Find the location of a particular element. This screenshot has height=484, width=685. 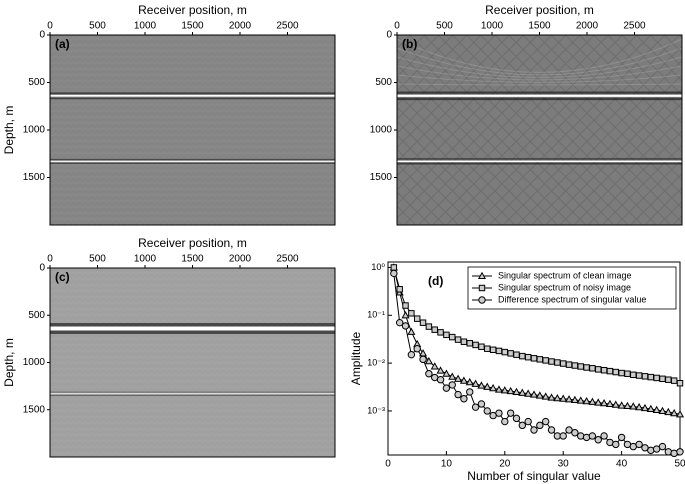

y-tick-label: 10⁻³ is located at coordinates (376, 410).